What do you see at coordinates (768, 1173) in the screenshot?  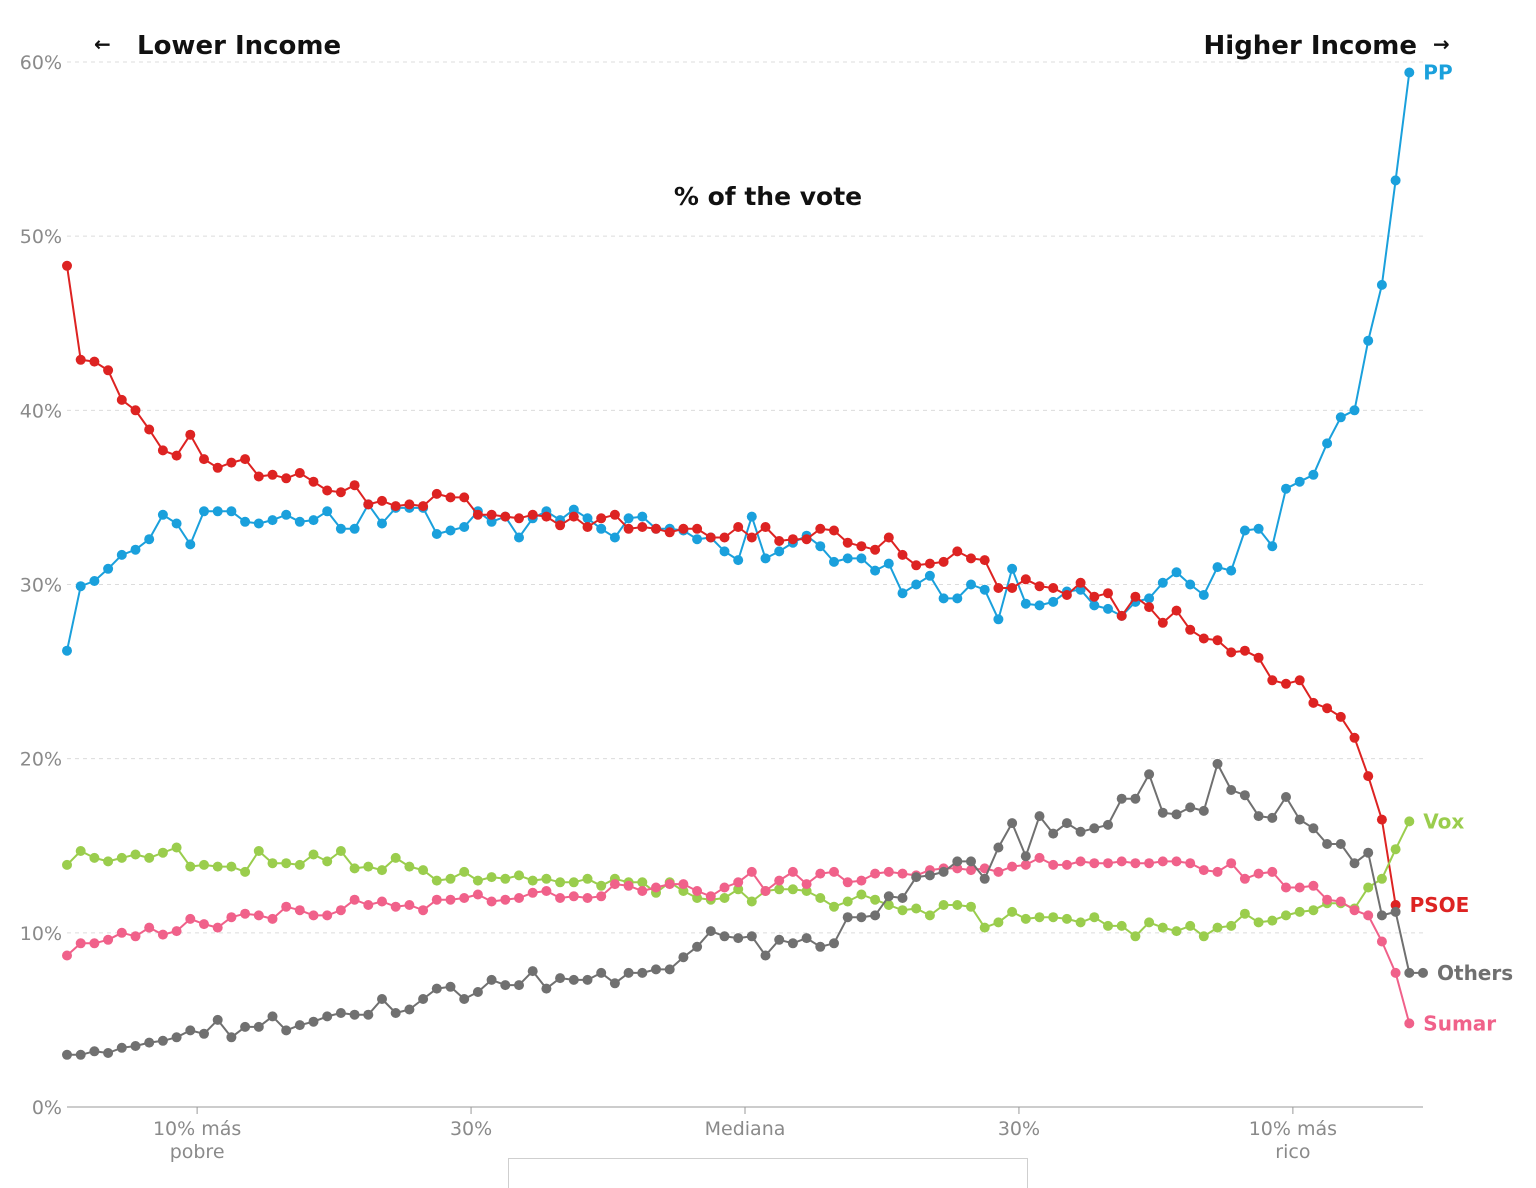 I see `bottom-panel` at bounding box center [768, 1173].